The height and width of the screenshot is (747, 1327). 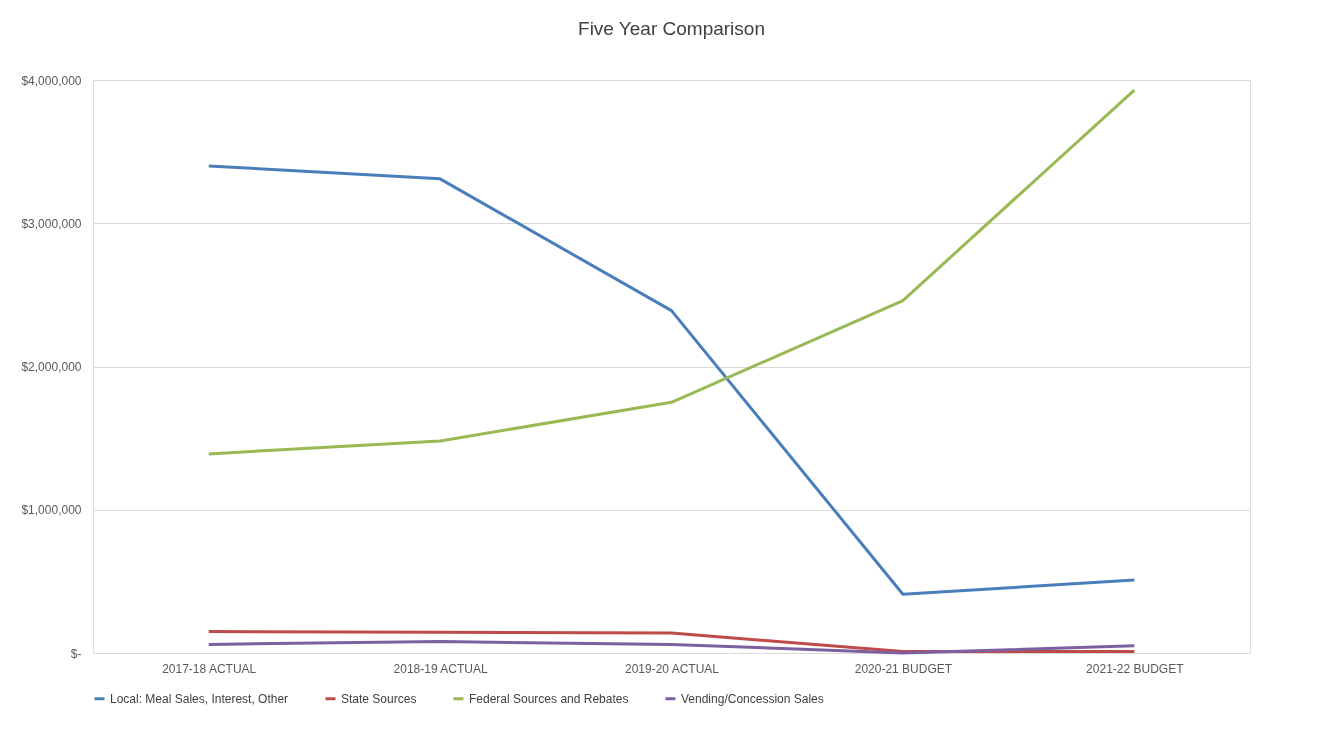 What do you see at coordinates (199, 698) in the screenshot?
I see `legend-label: Local: Meal Sales, Interest, Other` at bounding box center [199, 698].